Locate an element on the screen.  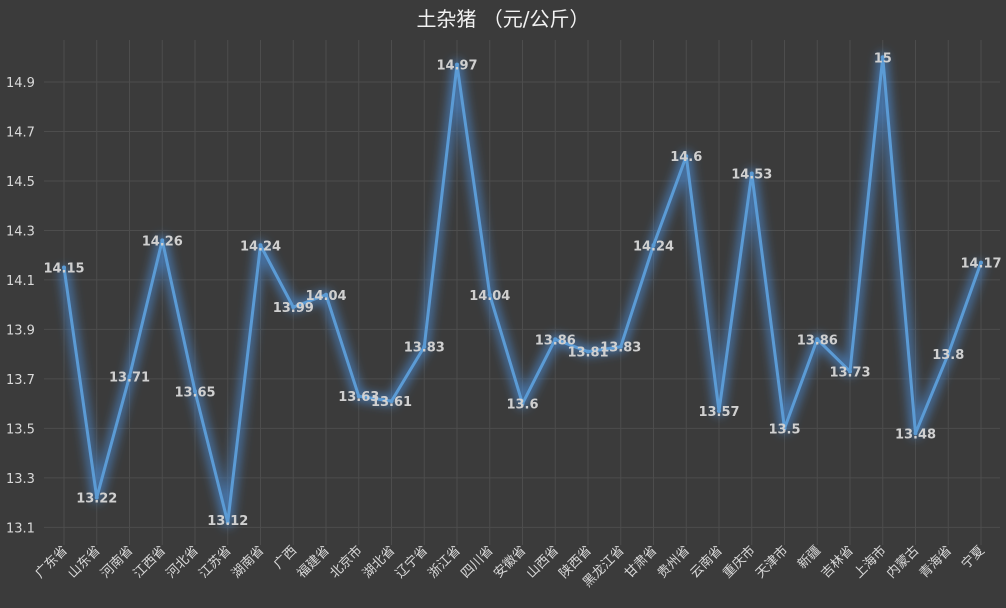
data-label: 13.6 is located at coordinates (522, 405).